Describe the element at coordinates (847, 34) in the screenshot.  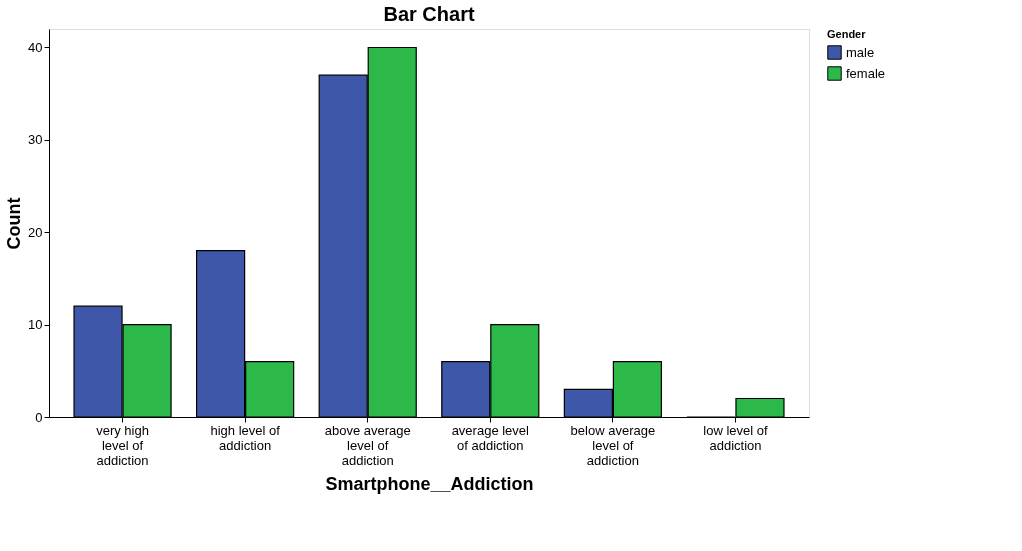
I see `legend-title: Gender` at that location.